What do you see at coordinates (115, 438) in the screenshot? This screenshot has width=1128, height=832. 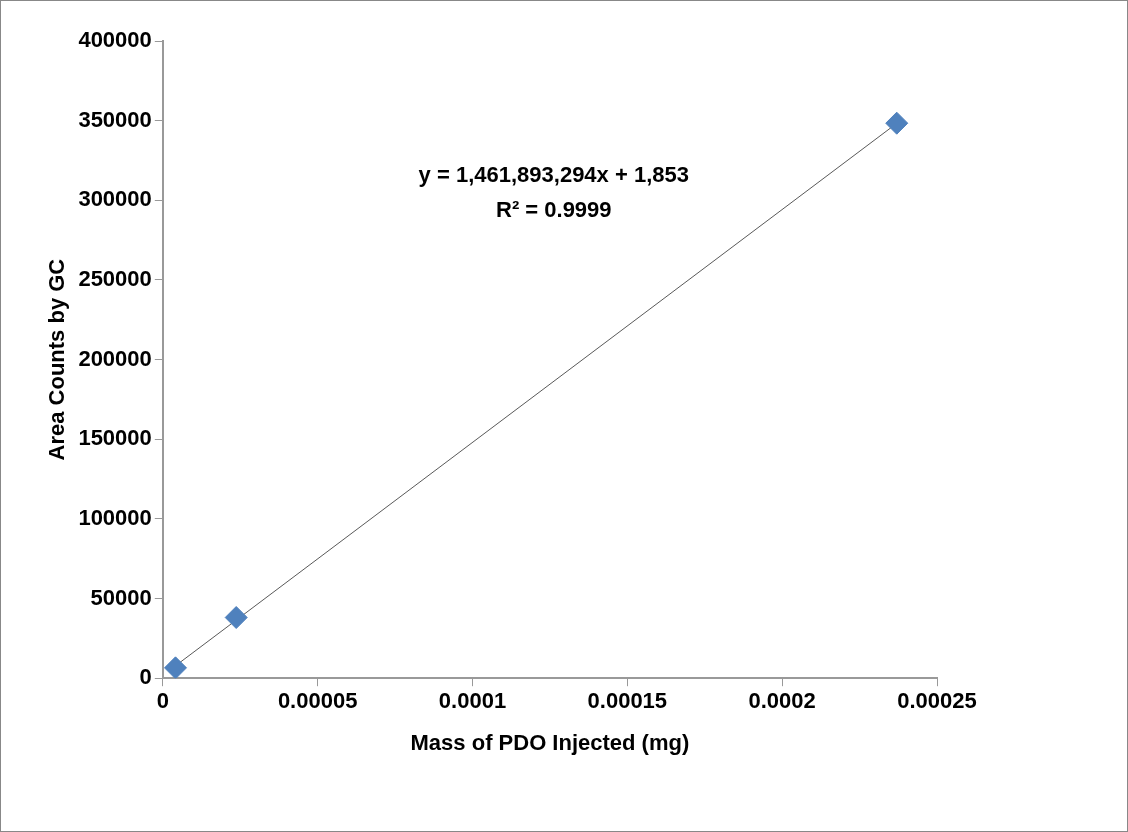 I see `y-tick-label: 150000` at bounding box center [115, 438].